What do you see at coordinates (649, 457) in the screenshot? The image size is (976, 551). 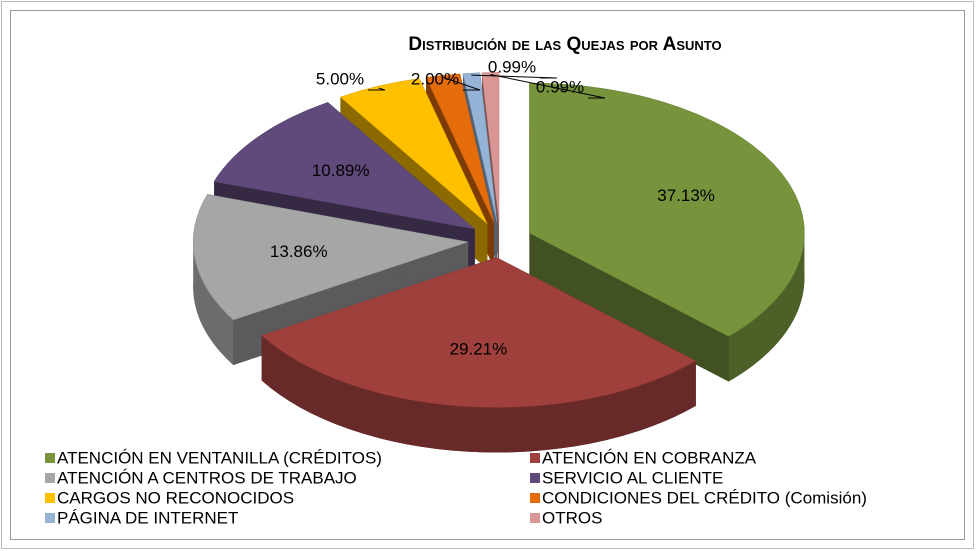 I see `legend-label: ATENCIÓN EN COBRANZA` at bounding box center [649, 457].